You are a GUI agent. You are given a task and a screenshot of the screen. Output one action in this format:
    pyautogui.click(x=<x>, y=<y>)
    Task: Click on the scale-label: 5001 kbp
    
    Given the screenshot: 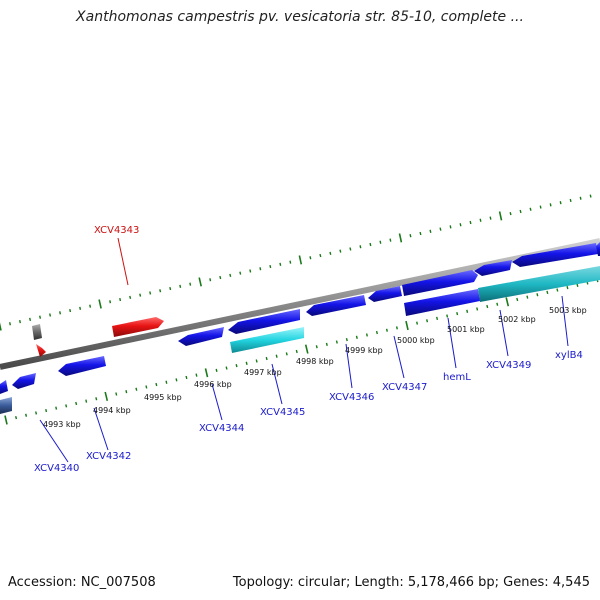 What is the action you would take?
    pyautogui.click(x=466, y=329)
    